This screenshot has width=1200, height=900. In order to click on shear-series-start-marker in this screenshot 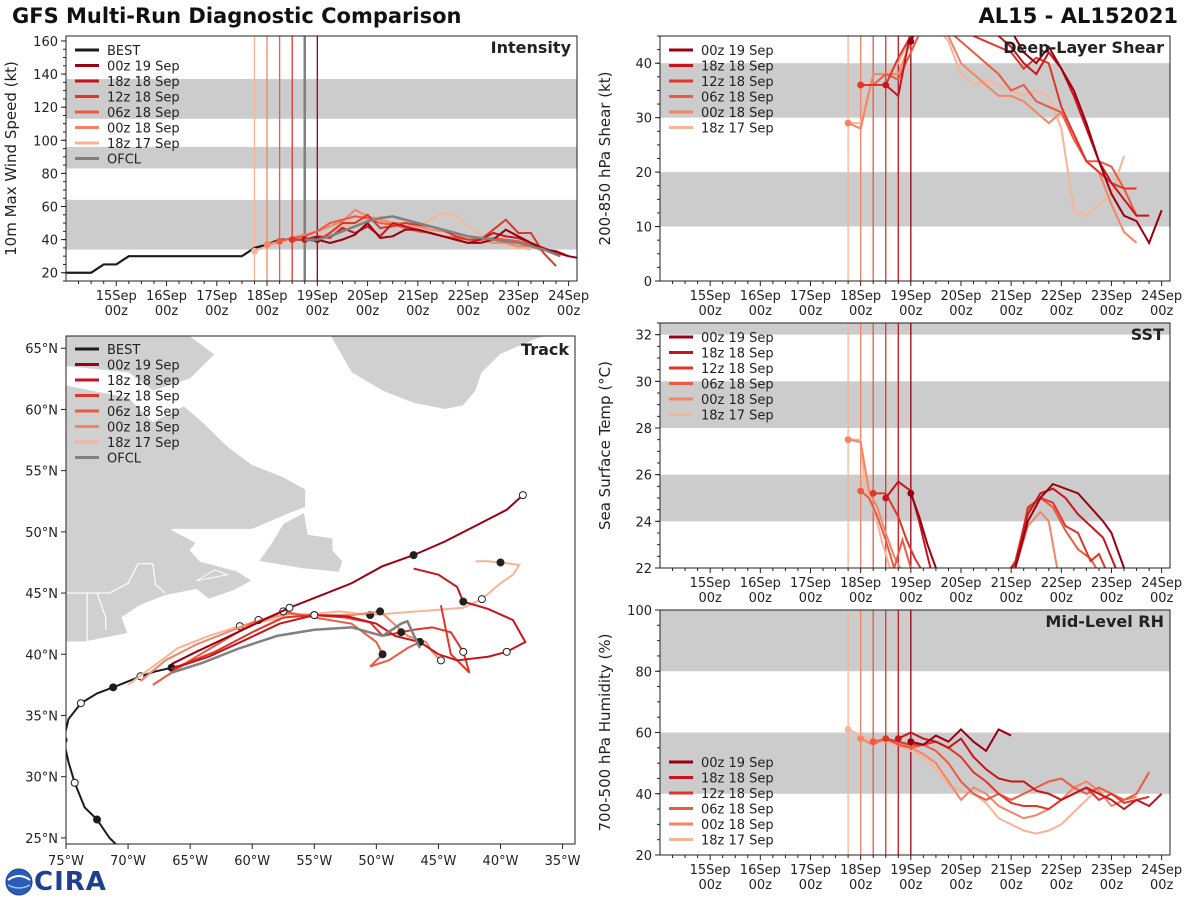, I will do `click(848, 123)`.